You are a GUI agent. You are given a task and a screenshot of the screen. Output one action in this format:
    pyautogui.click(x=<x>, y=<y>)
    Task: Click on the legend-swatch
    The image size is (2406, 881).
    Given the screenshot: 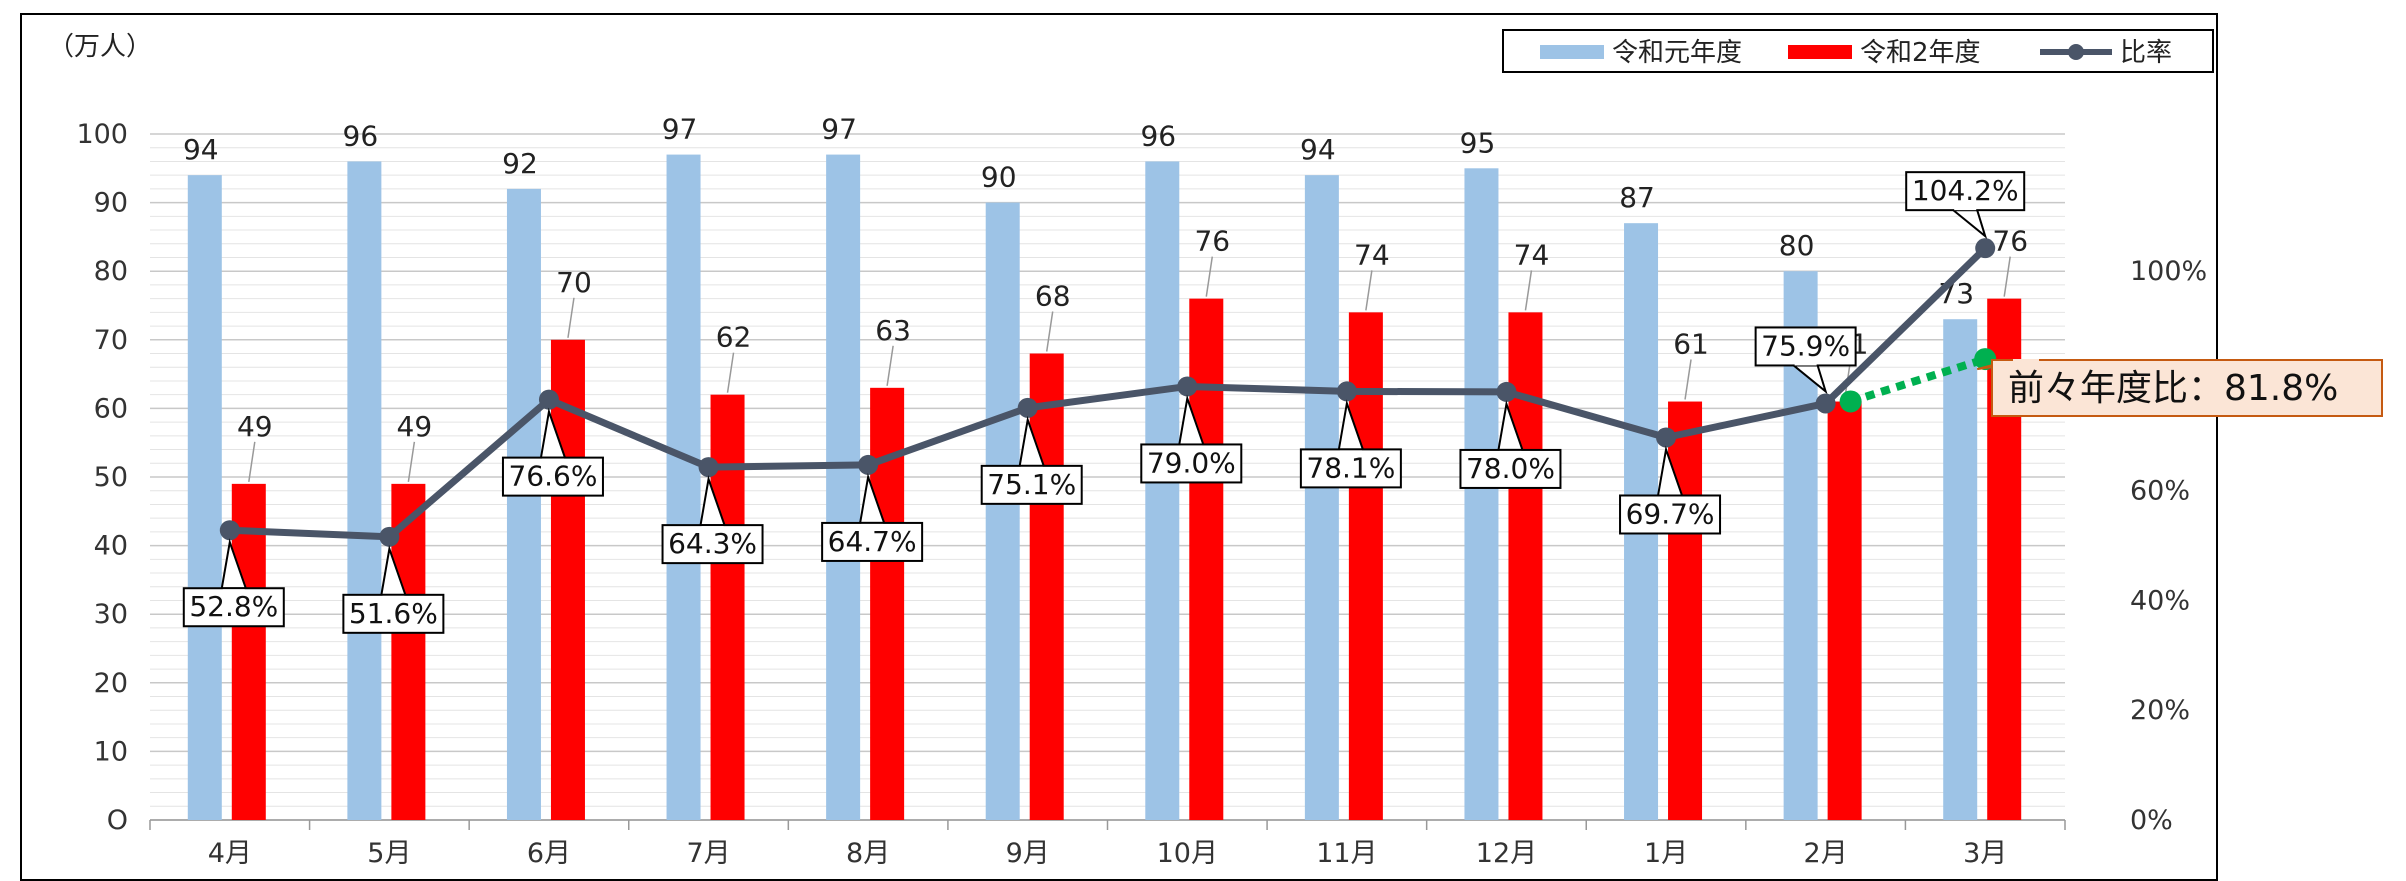 What is the action you would take?
    pyautogui.click(x=1820, y=52)
    